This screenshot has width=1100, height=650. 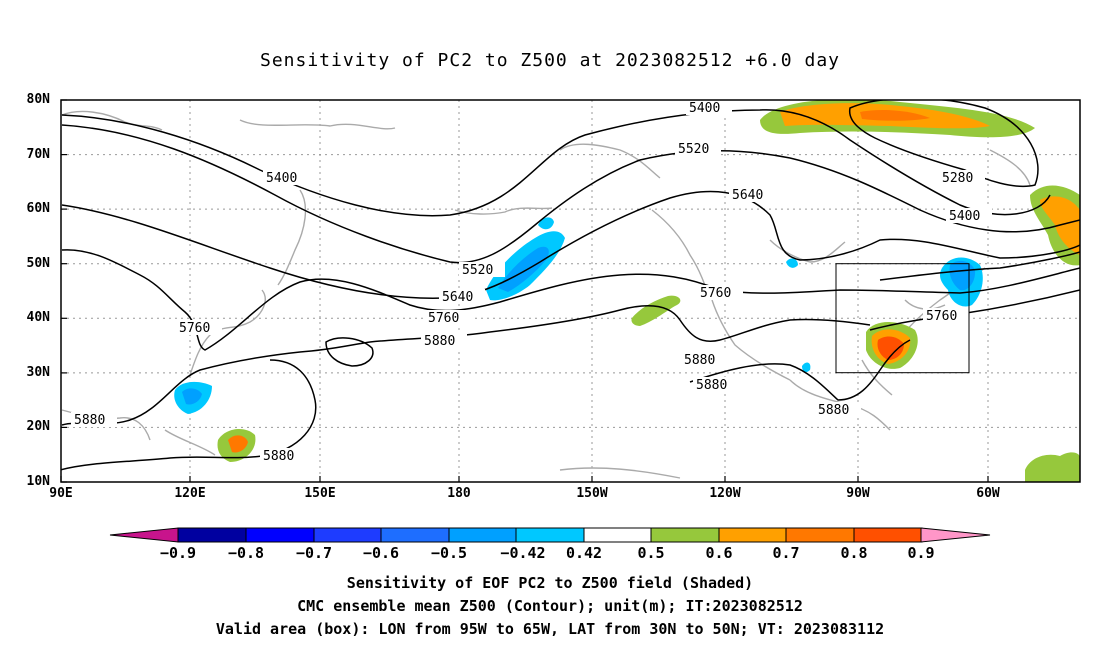 I want to click on lon-label-60w: 60W, so click(x=988, y=493).